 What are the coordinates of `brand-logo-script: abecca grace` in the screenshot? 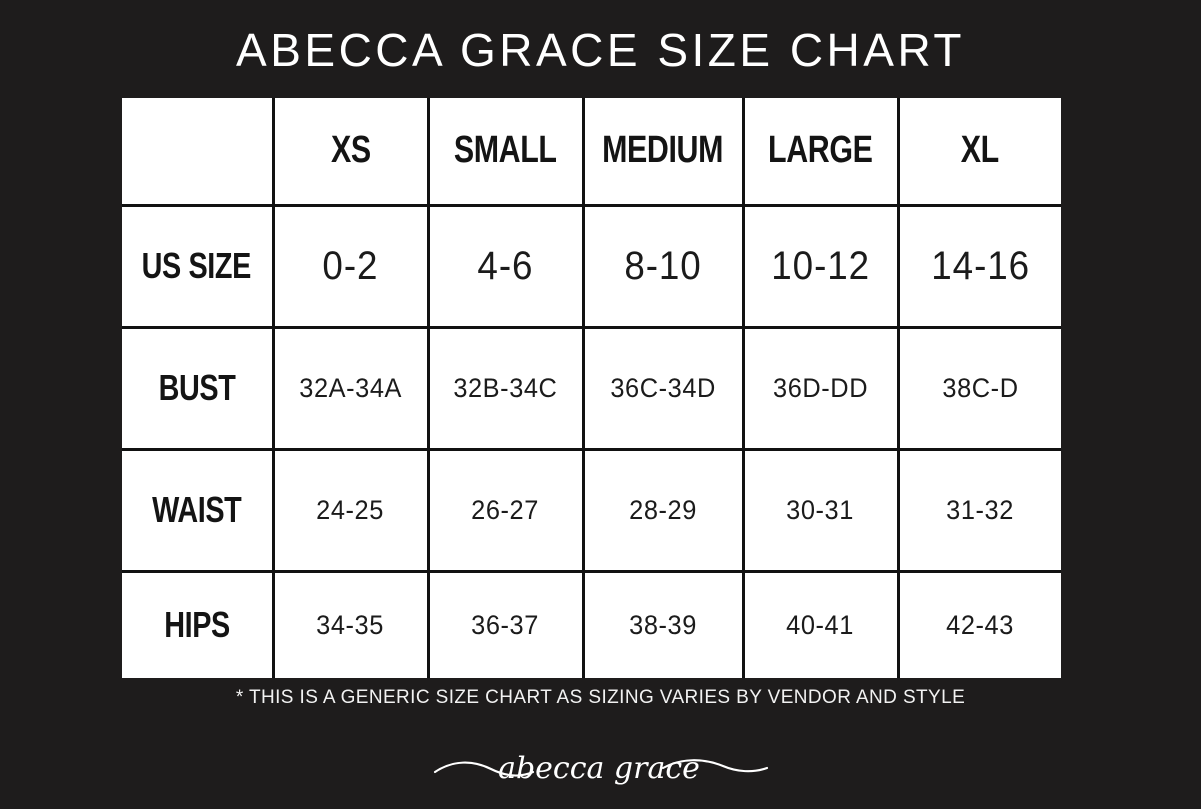 It's located at (600, 768).